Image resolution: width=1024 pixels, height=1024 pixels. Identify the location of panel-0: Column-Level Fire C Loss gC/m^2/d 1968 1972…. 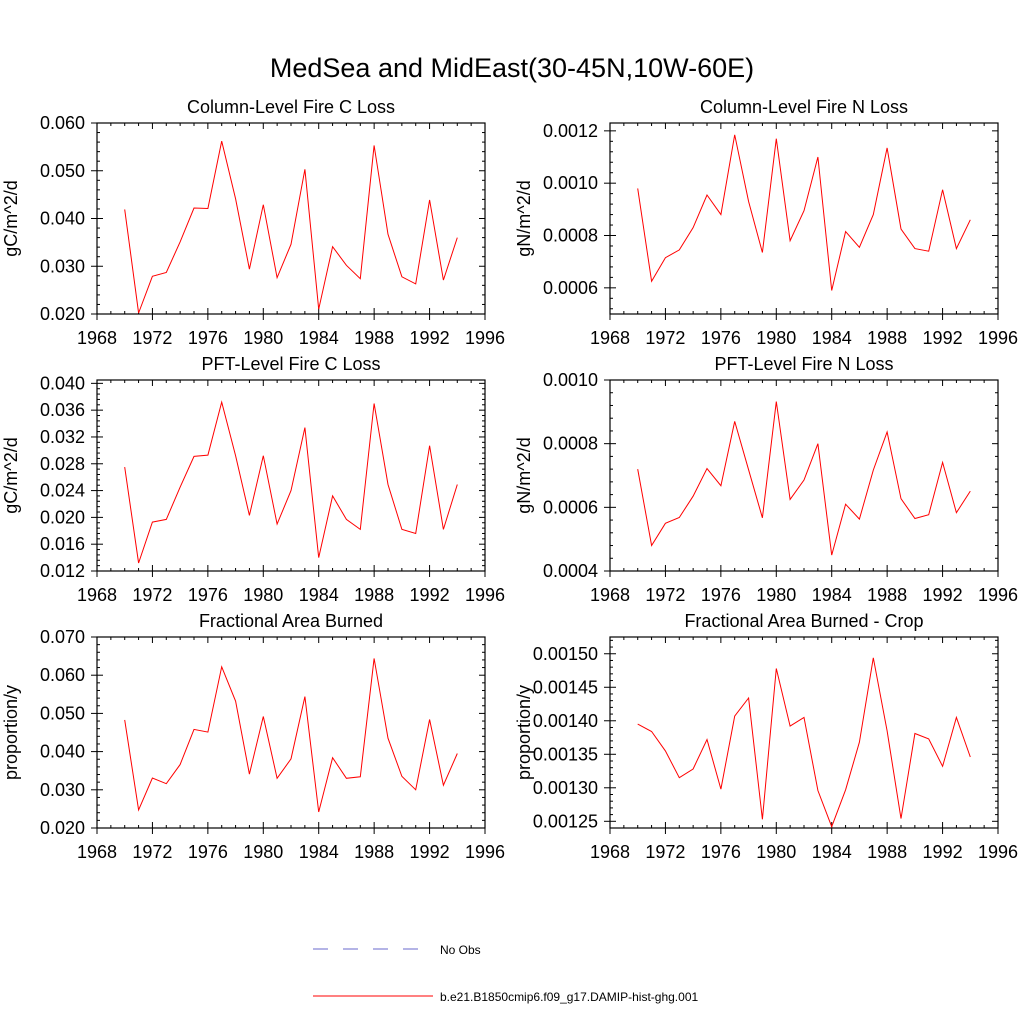
(253, 222).